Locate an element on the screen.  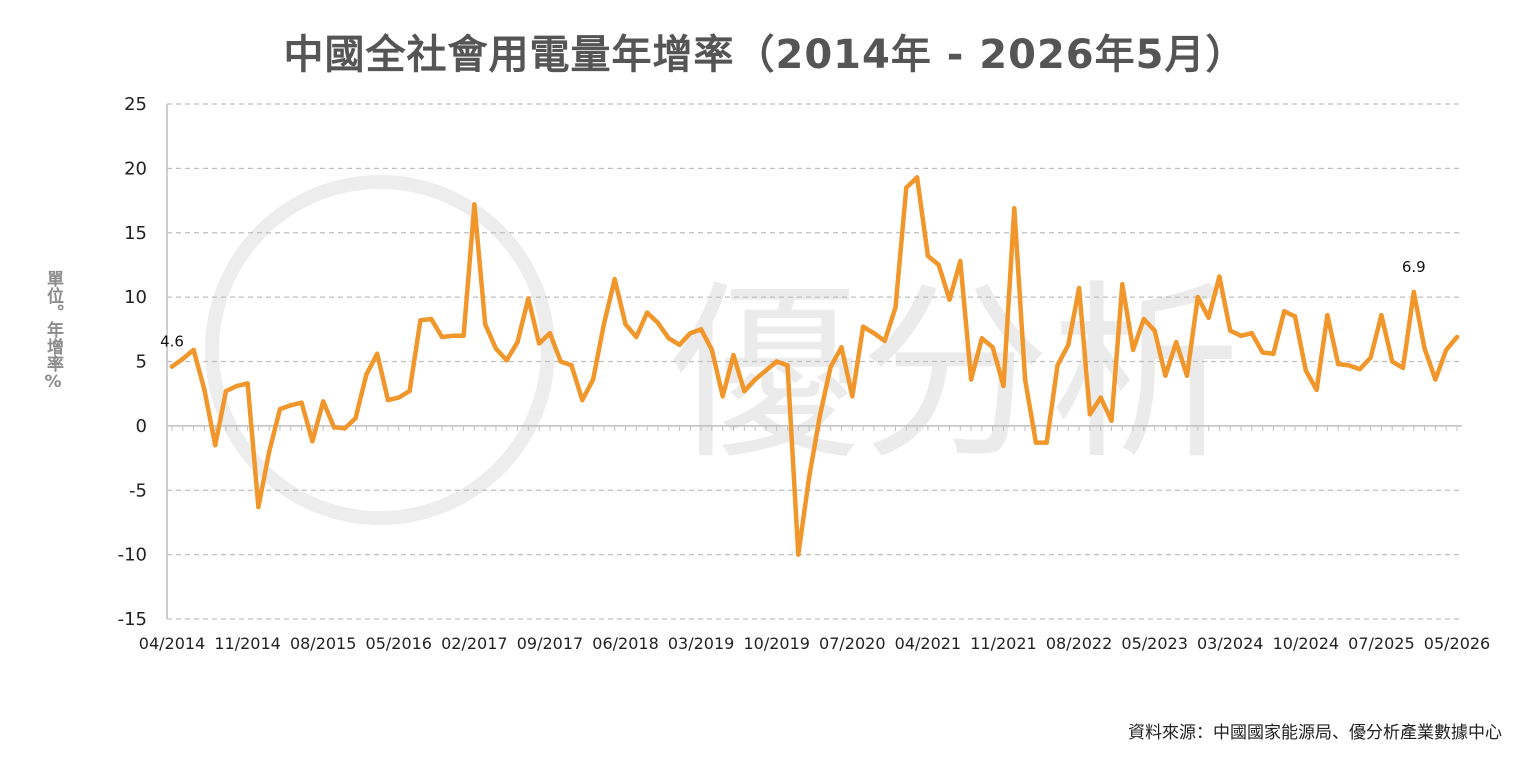
y-tick-label: 10 is located at coordinates (135, 297).